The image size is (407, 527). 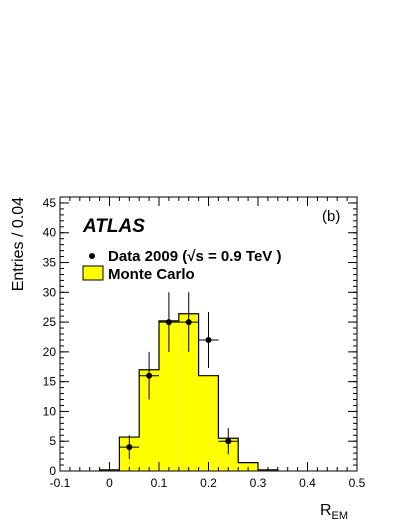 I want to click on legend-mc-swatch, so click(x=93, y=273).